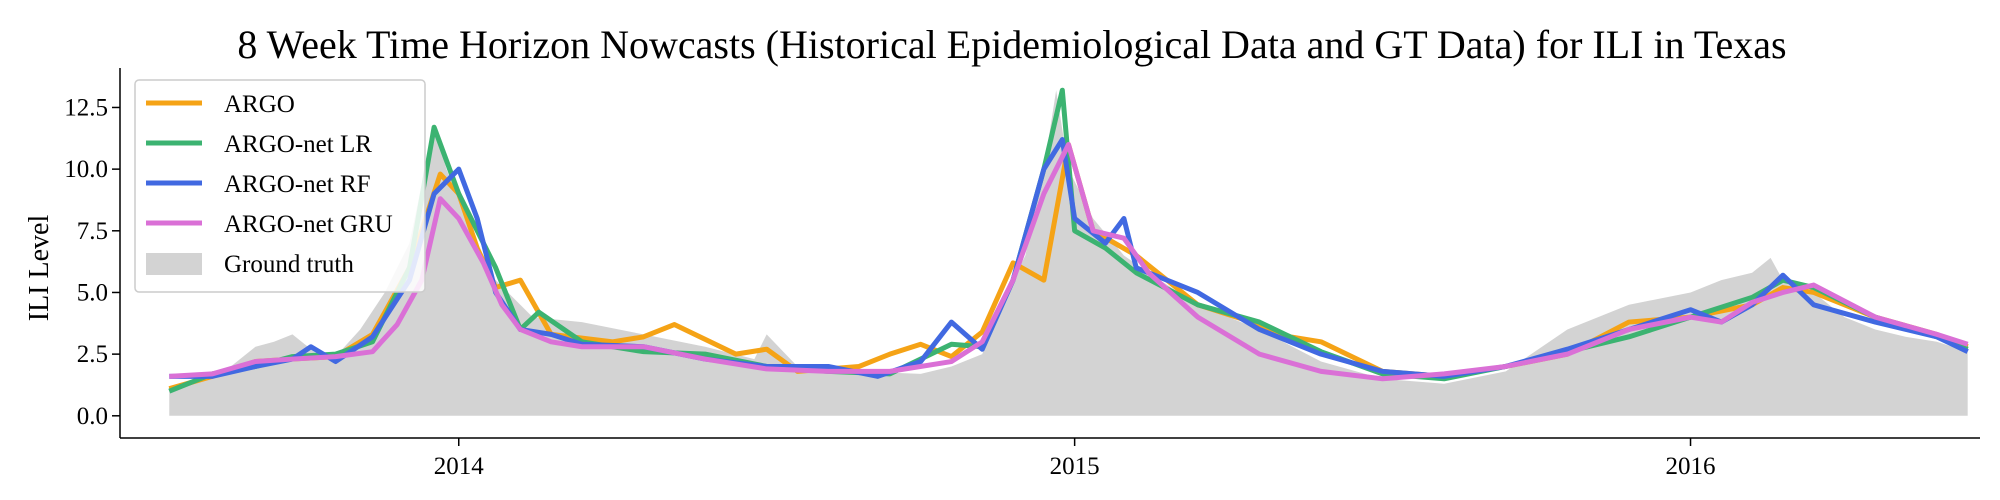  I want to click on legend-box, so click(280, 186).